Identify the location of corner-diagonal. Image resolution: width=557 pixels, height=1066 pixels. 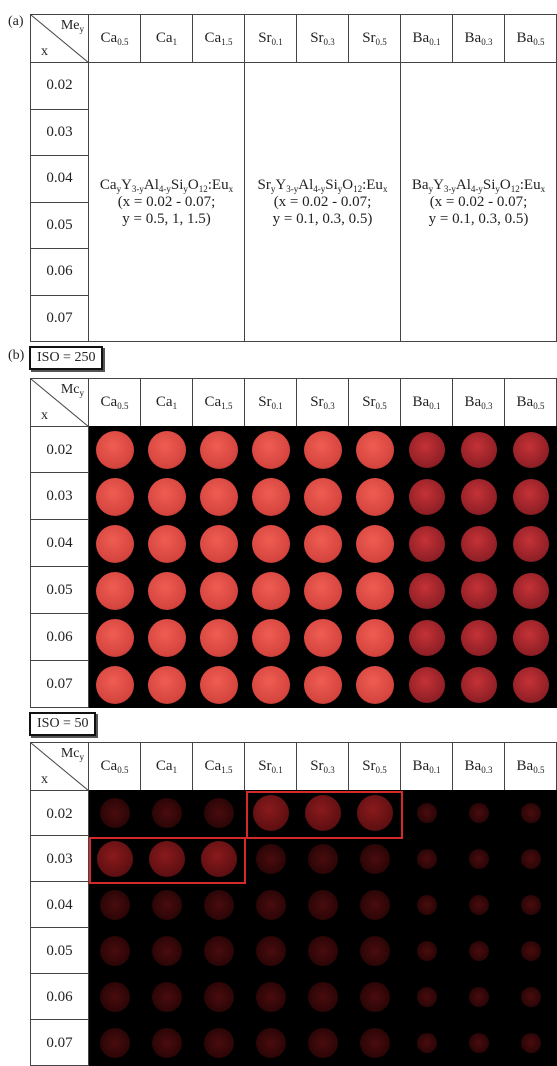
(59, 766).